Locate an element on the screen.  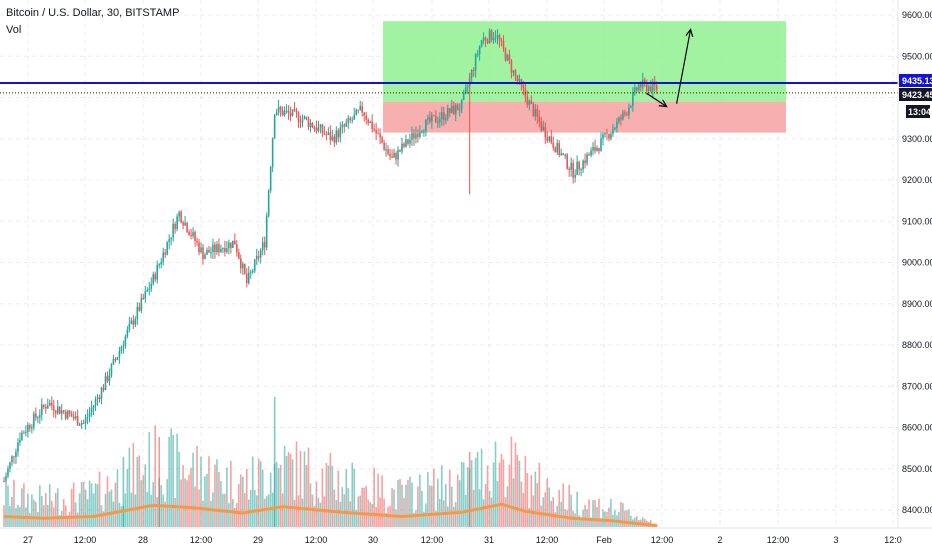
time-tick-label: 2 is located at coordinates (719, 540).